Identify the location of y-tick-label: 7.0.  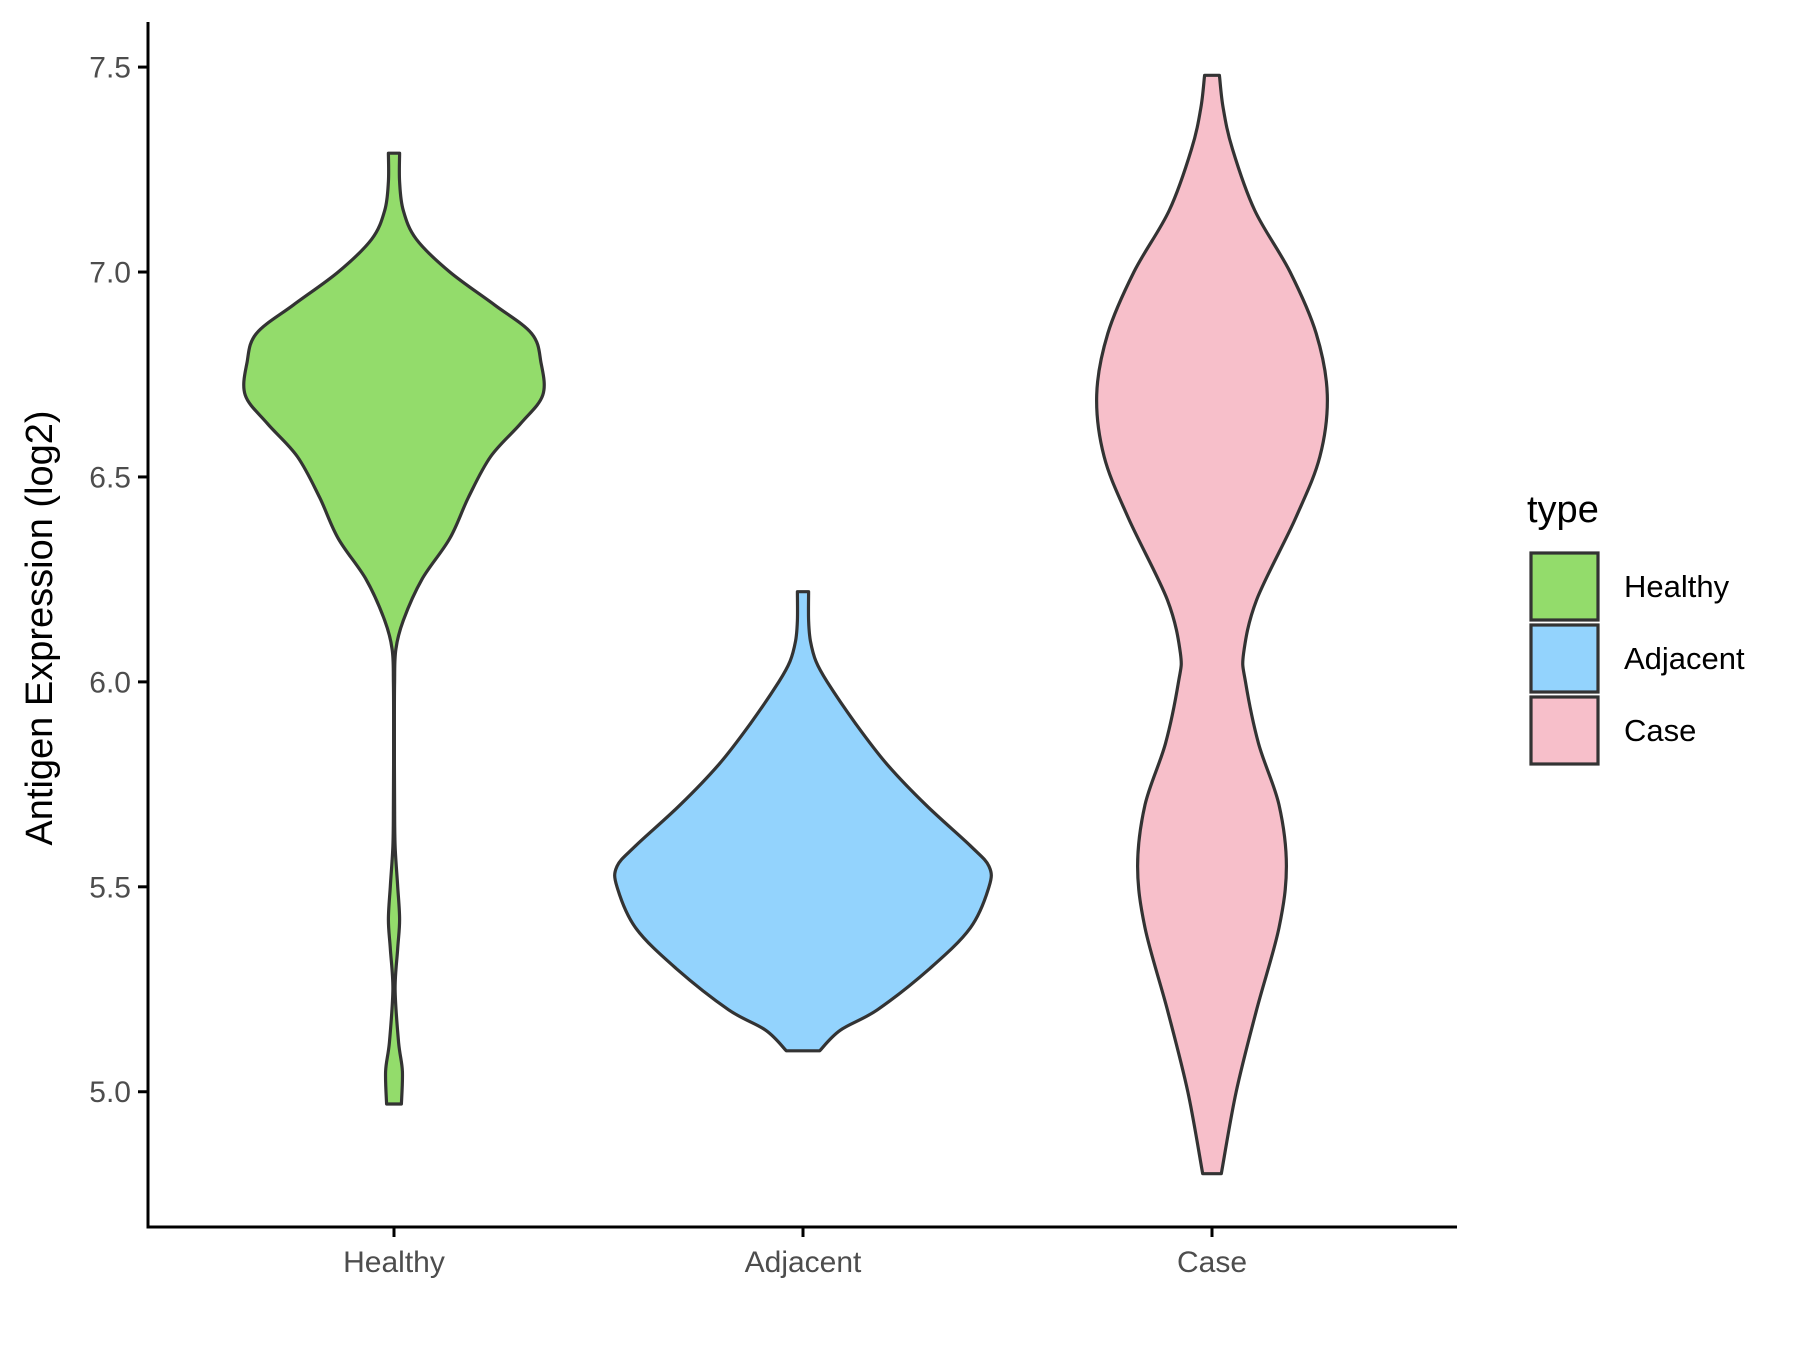
(110, 273).